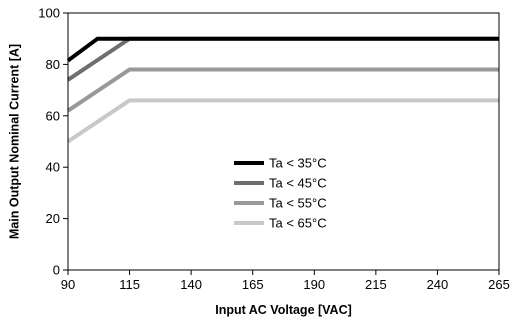 The height and width of the screenshot is (320, 513). I want to click on x-tick-label: 90, so click(68, 284).